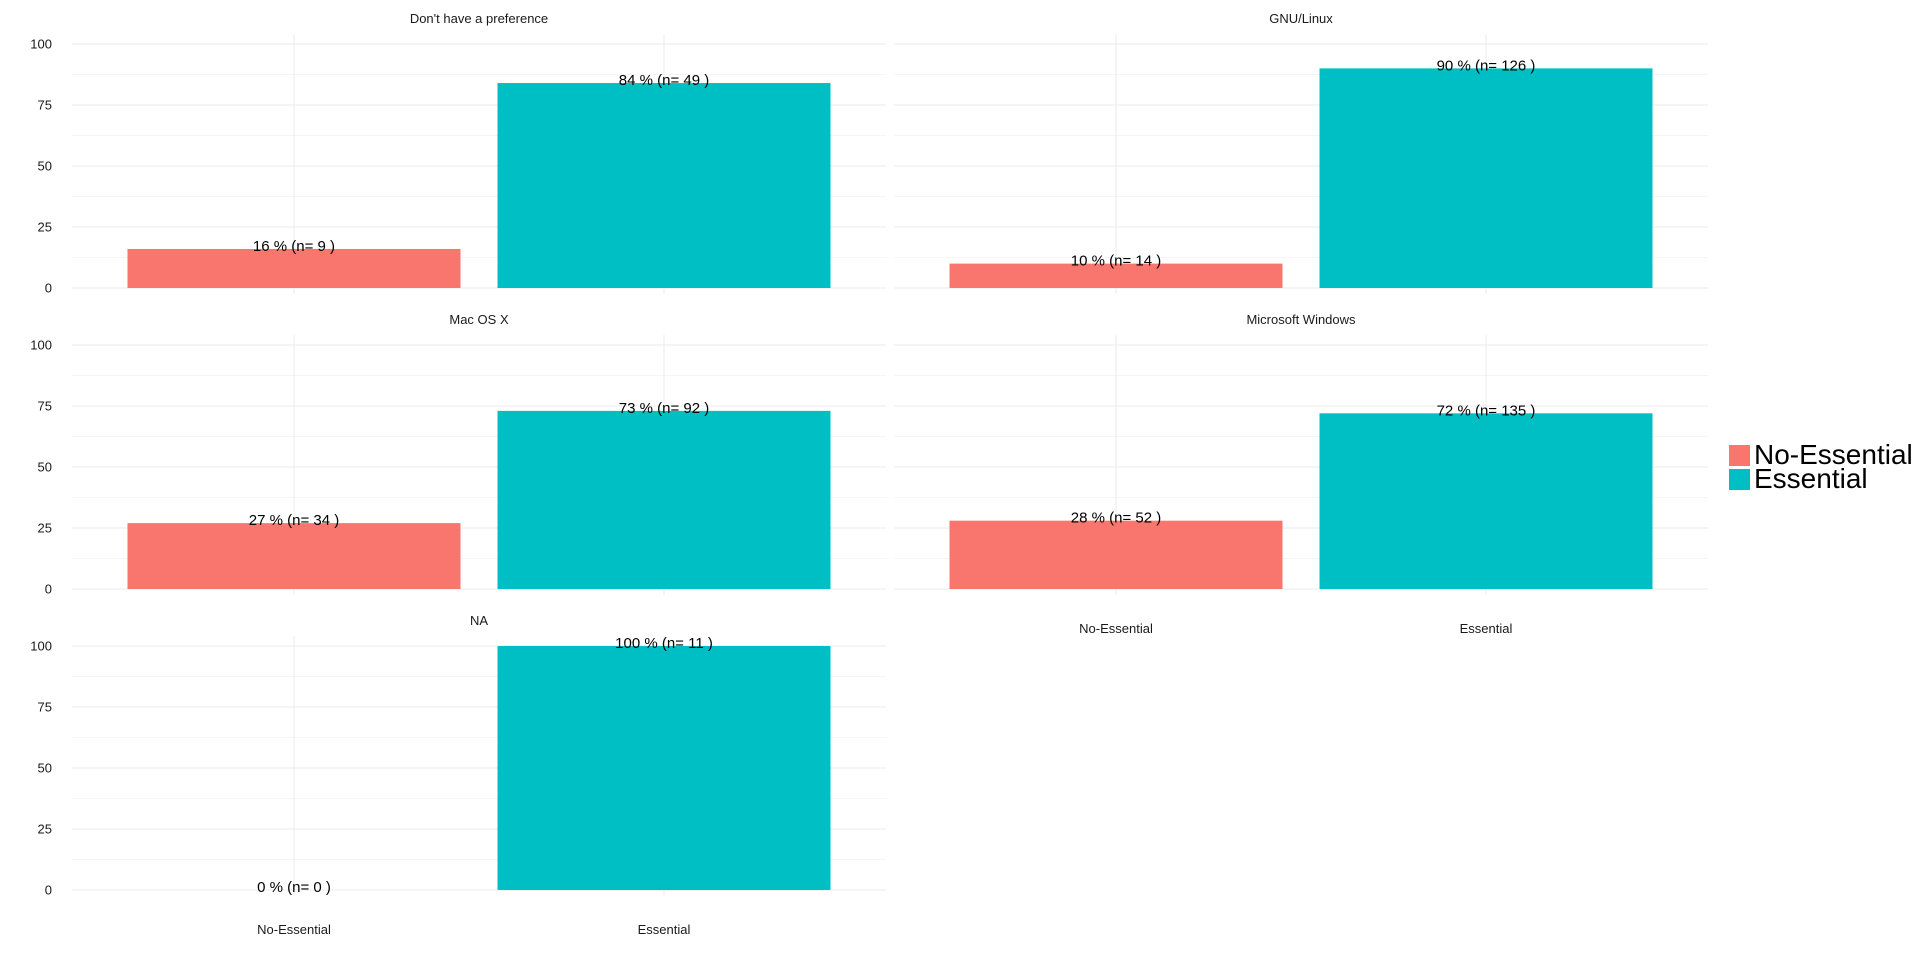 This screenshot has width=1920, height=960. I want to click on bar-value-label: 73 % (n= 92 ), so click(664, 408).